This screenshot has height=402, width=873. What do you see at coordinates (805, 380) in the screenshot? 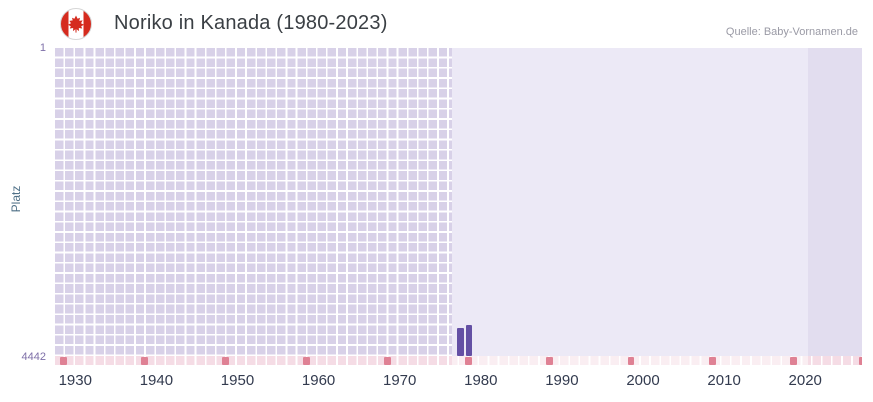
I see `x-tick-label: 2020` at bounding box center [805, 380].